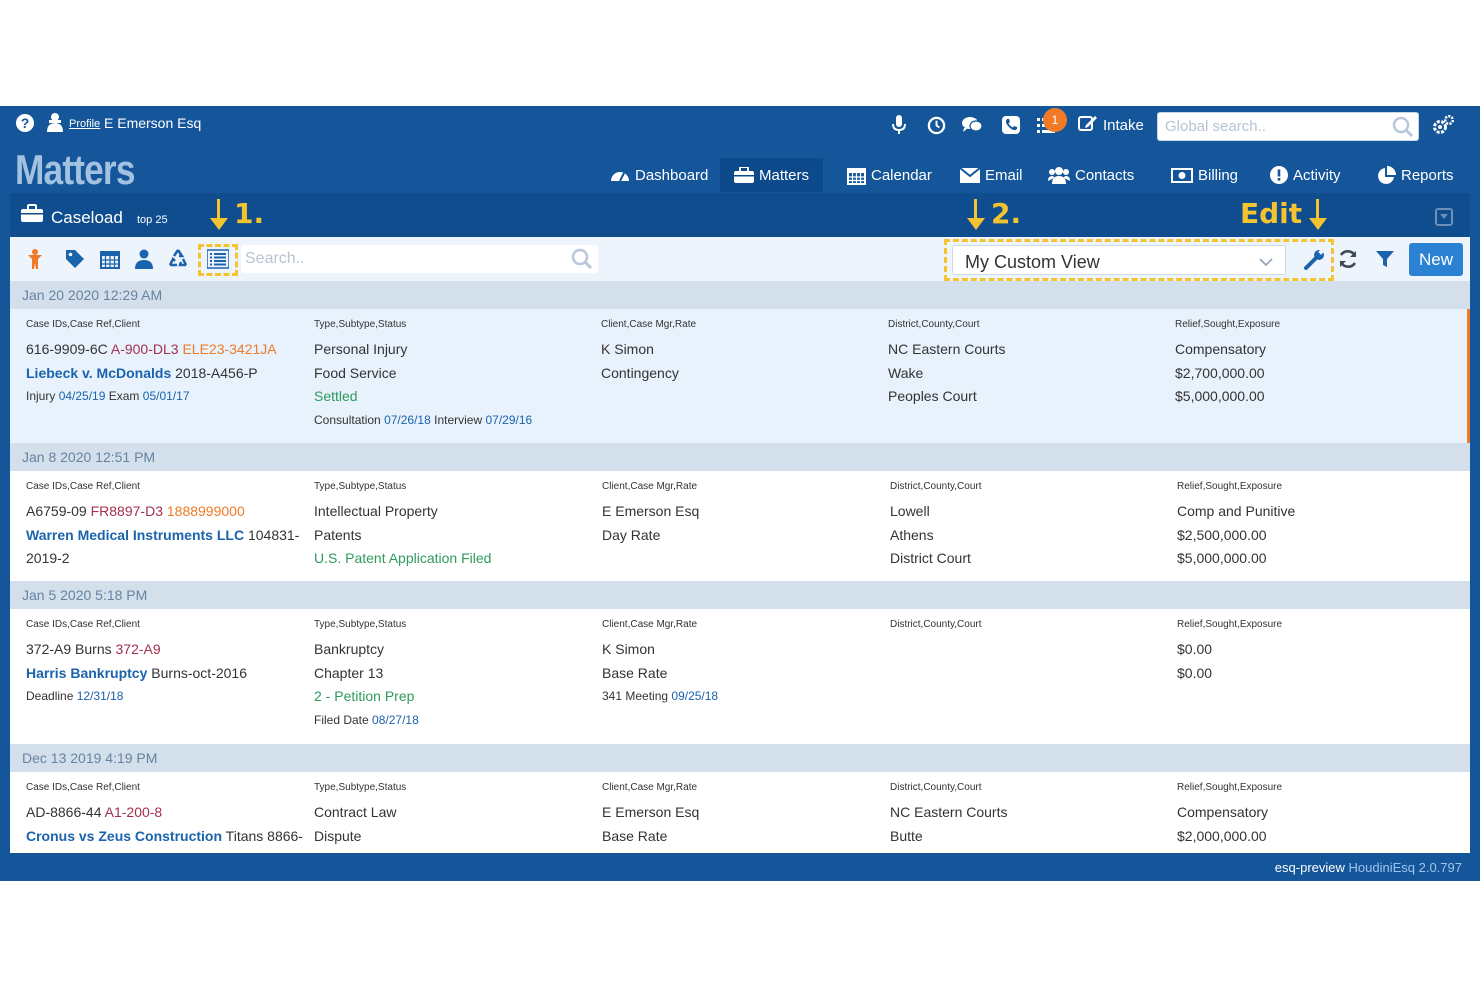 The height and width of the screenshot is (987, 1480). I want to click on nav-reports: Reports, so click(1415, 175).